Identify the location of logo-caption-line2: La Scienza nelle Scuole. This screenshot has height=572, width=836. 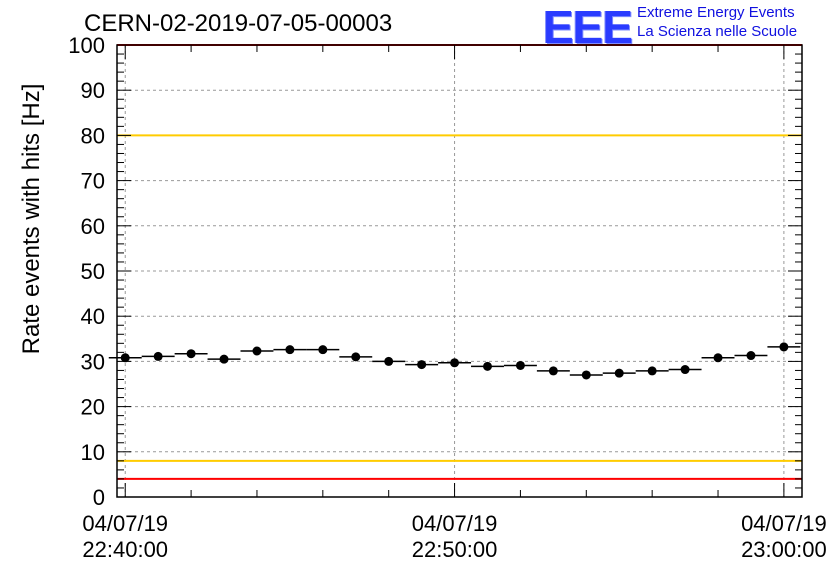
(717, 31).